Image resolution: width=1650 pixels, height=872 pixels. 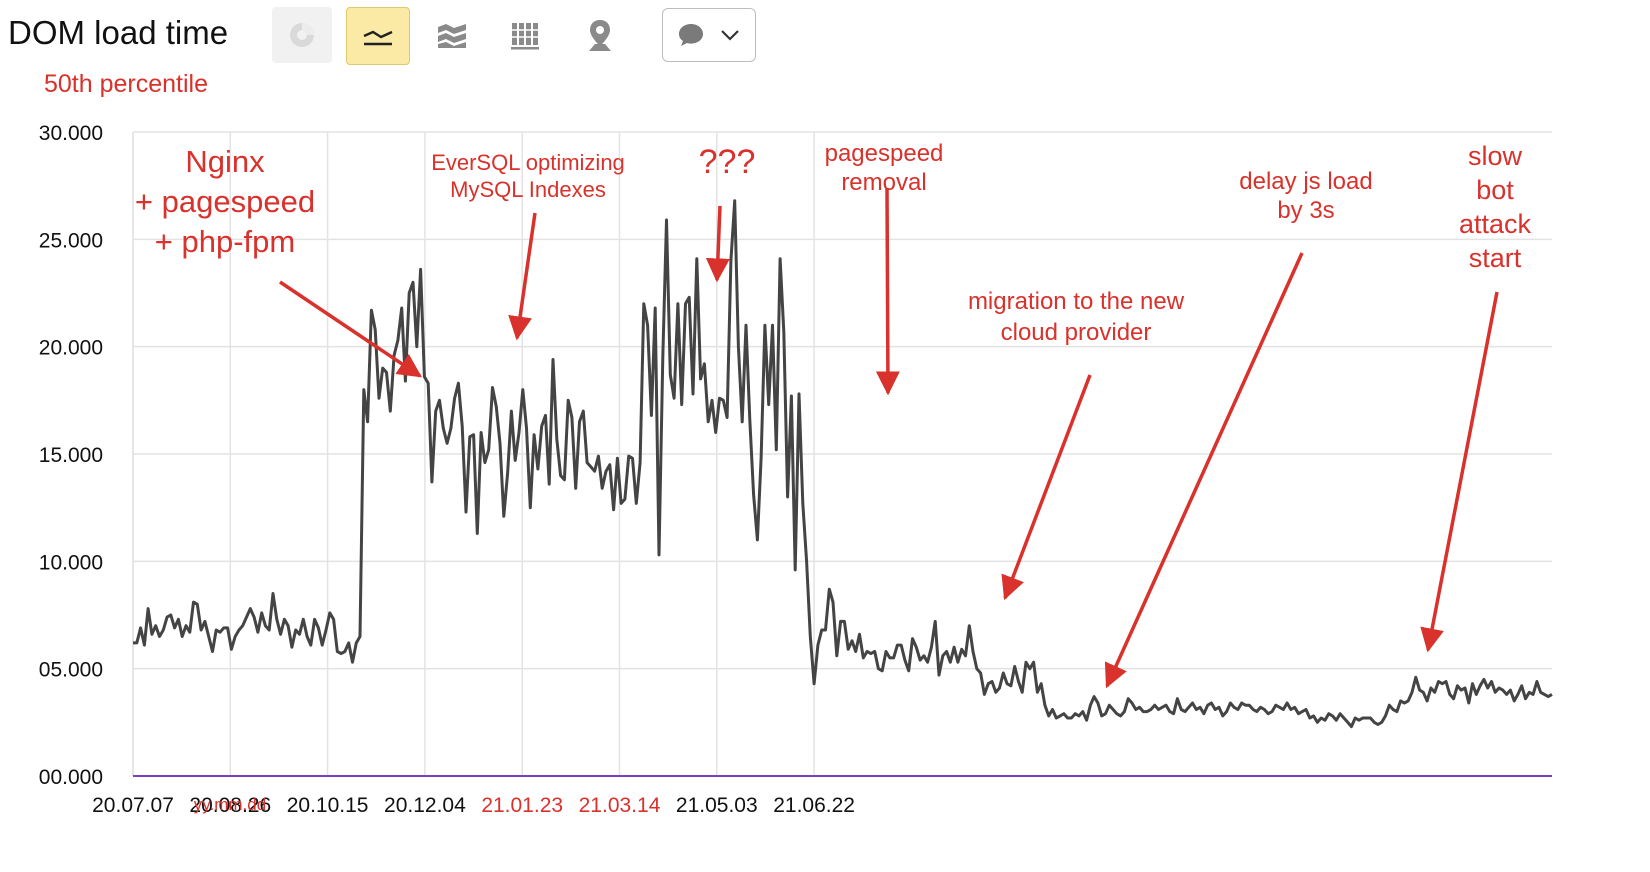 I want to click on x-tick-label: 21.01.23, so click(x=522, y=805).